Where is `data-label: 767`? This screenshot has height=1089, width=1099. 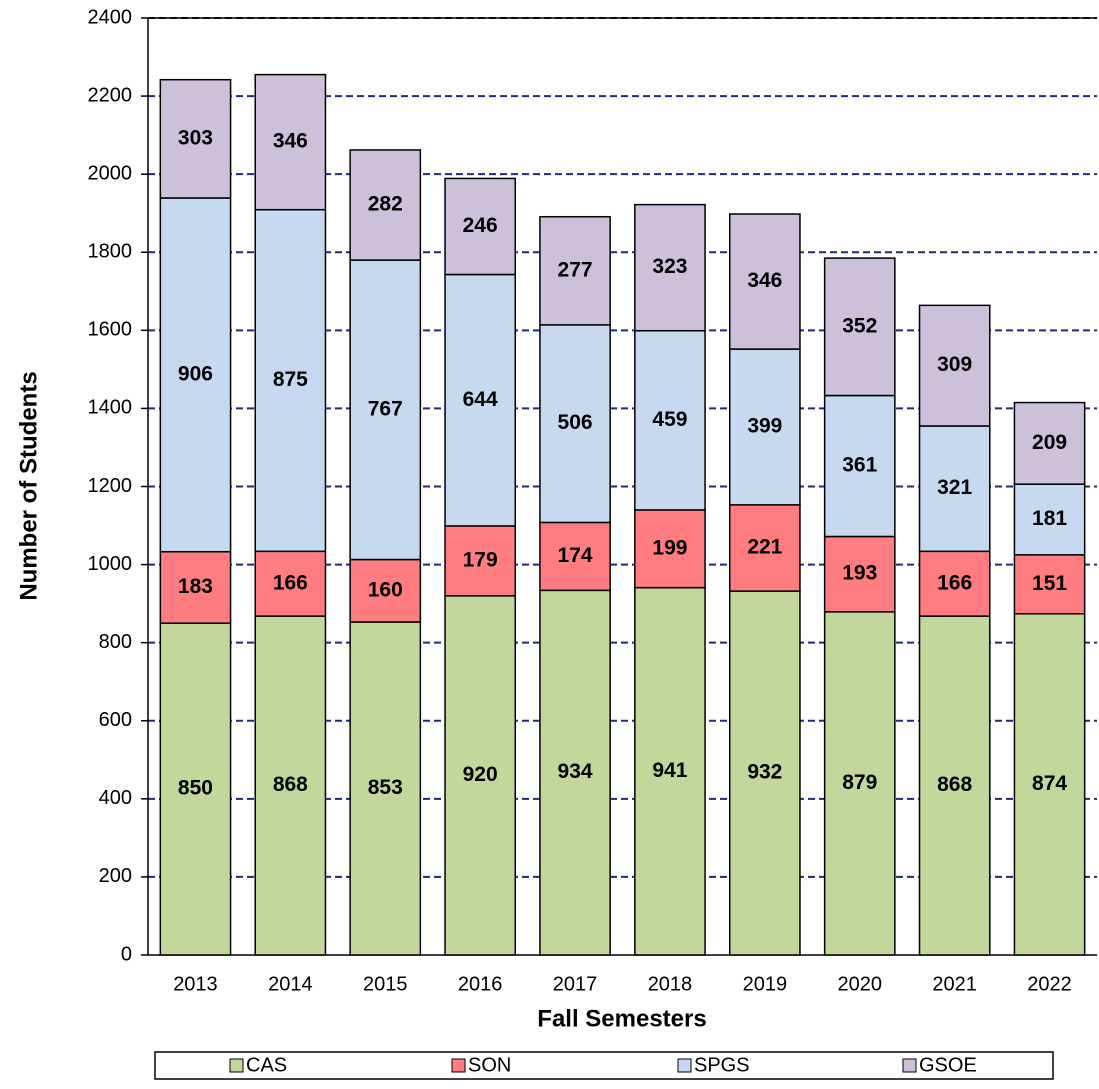 data-label: 767 is located at coordinates (385, 408).